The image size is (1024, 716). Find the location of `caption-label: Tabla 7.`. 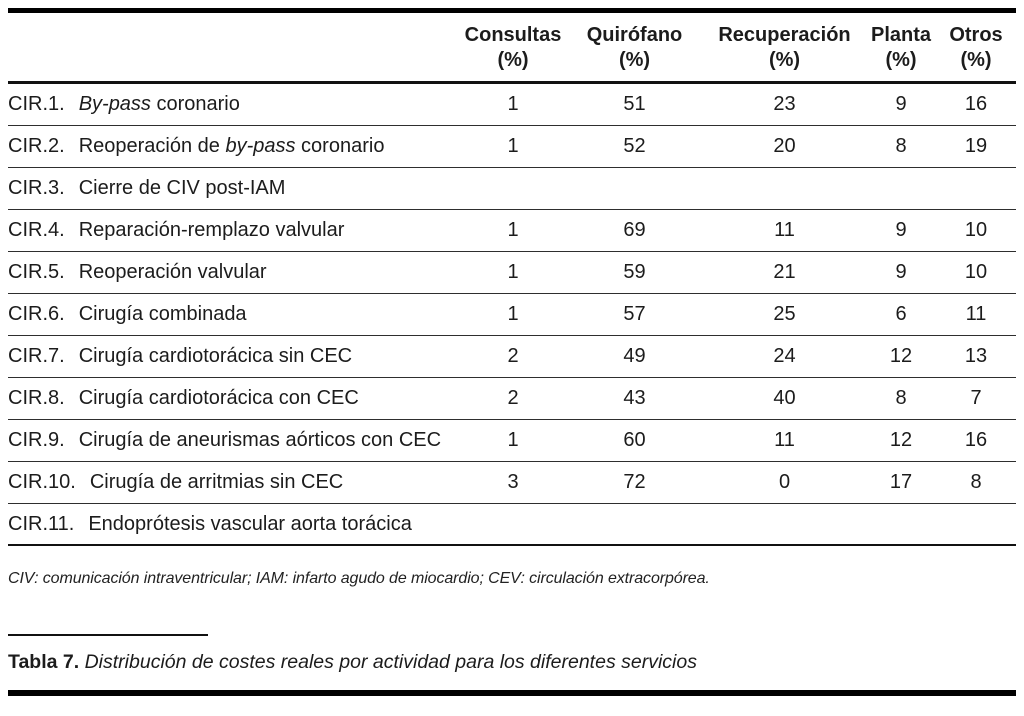

caption-label: Tabla 7. is located at coordinates (44, 662).